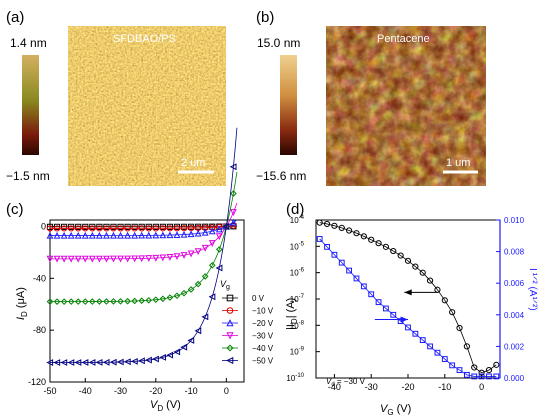  What do you see at coordinates (458, 163) in the screenshot?
I see `panel-b-scale-bar-label: 1 um` at bounding box center [458, 163].